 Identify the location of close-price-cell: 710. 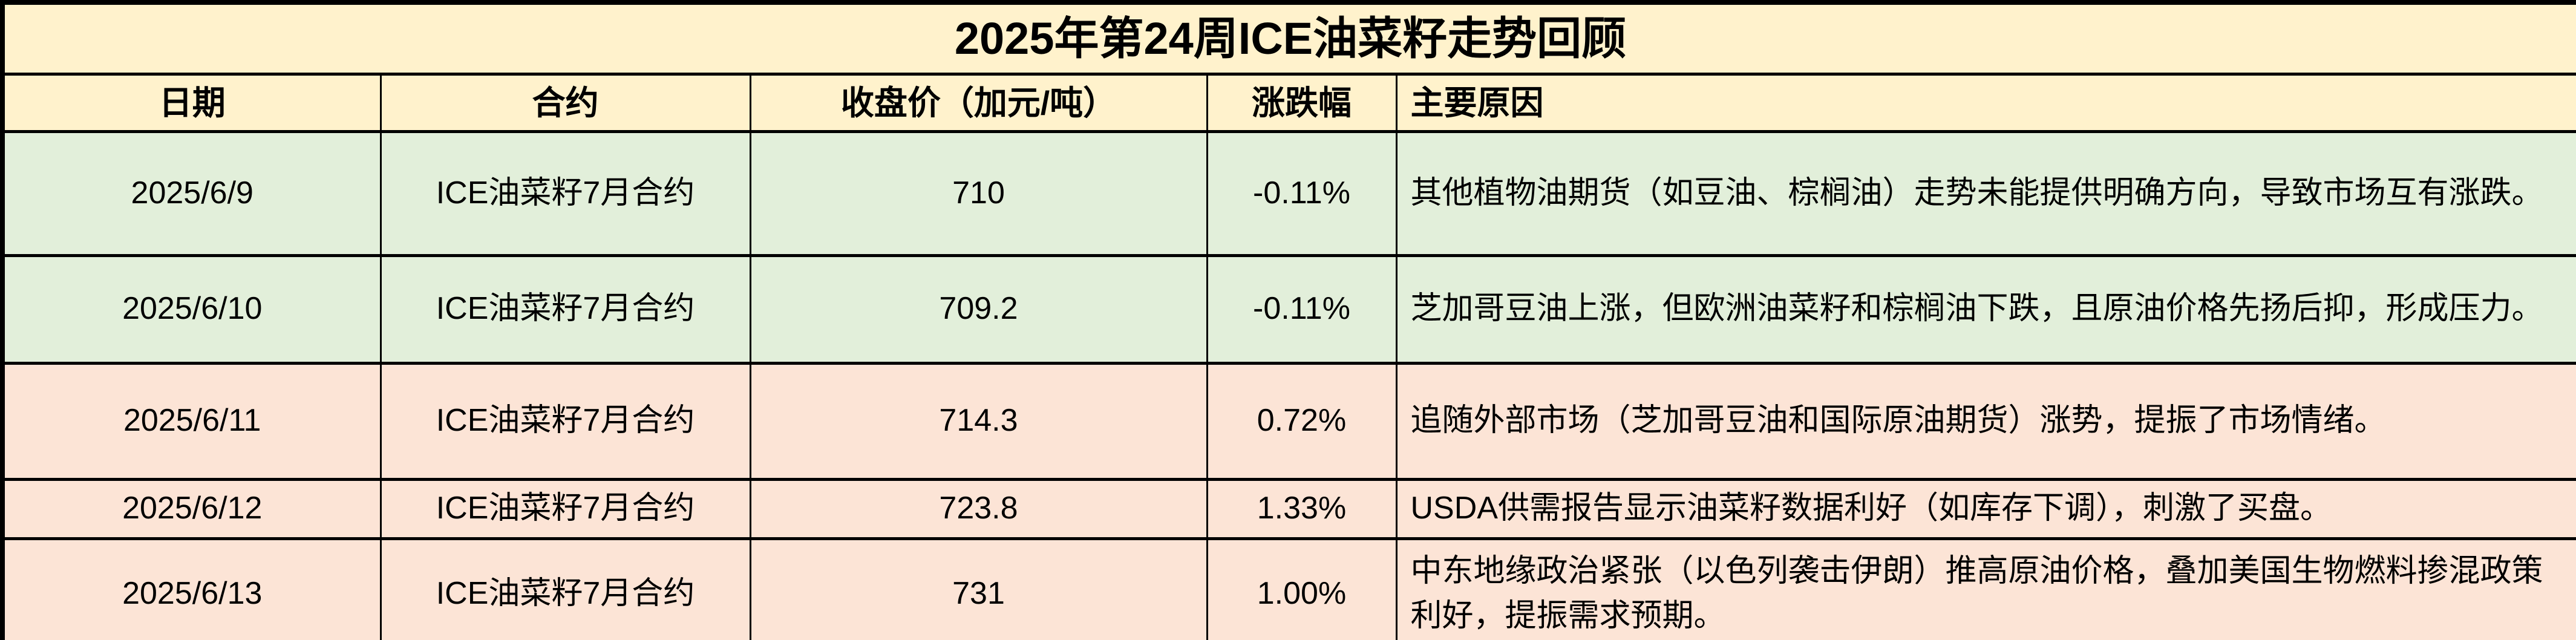
(978, 193).